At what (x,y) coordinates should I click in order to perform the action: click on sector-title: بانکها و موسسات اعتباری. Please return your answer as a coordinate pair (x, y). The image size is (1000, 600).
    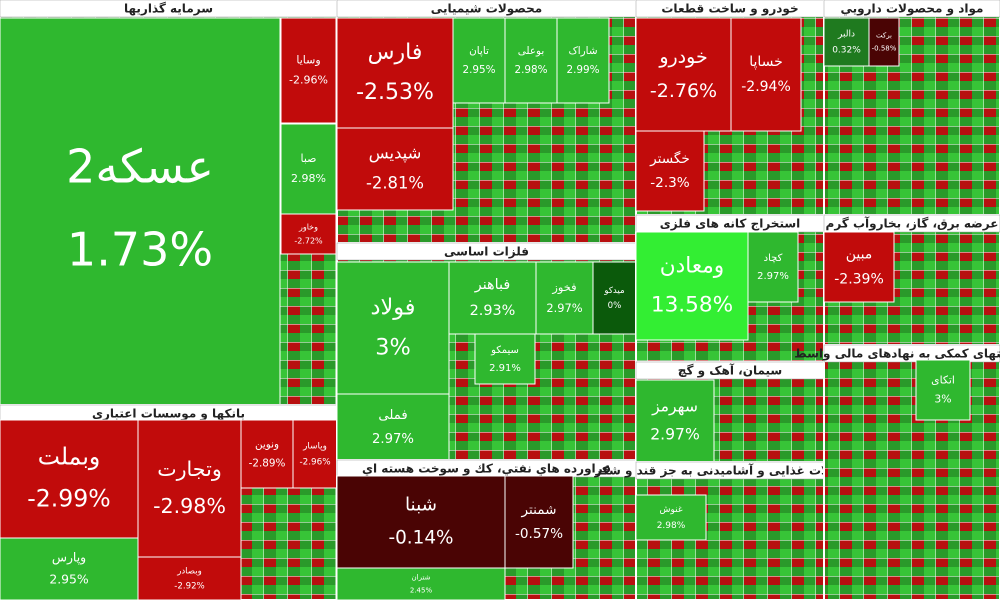
    Looking at the image, I should click on (168, 414).